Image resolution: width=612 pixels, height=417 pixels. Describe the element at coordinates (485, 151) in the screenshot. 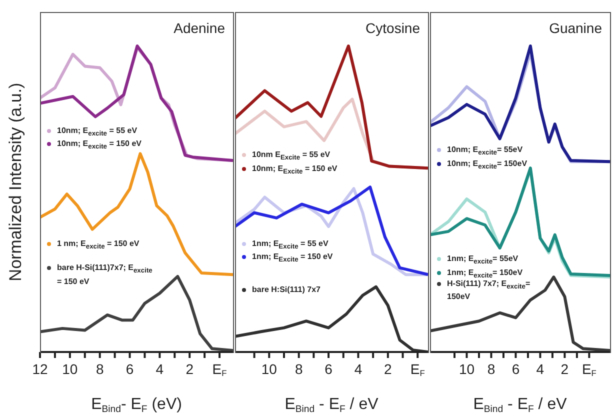

I see `legend-label: 10nm; E$_{excite}$= 55eV` at that location.